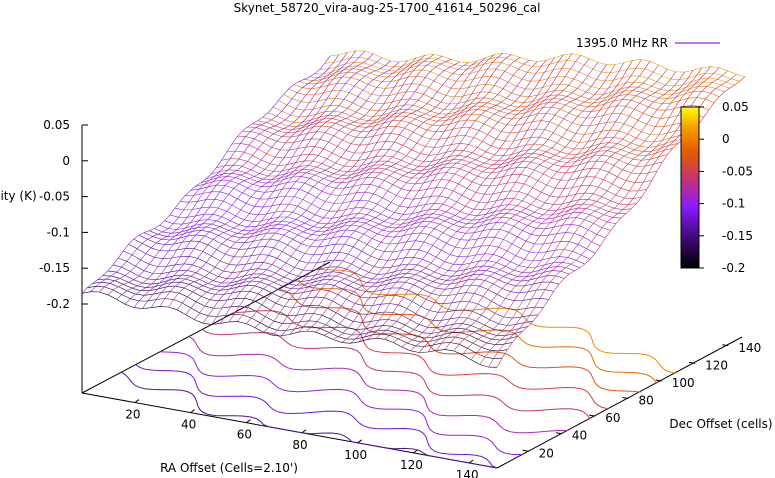 The image size is (775, 478). What do you see at coordinates (726, 139) in the screenshot?
I see `colorbar-tick-label: 0` at bounding box center [726, 139].